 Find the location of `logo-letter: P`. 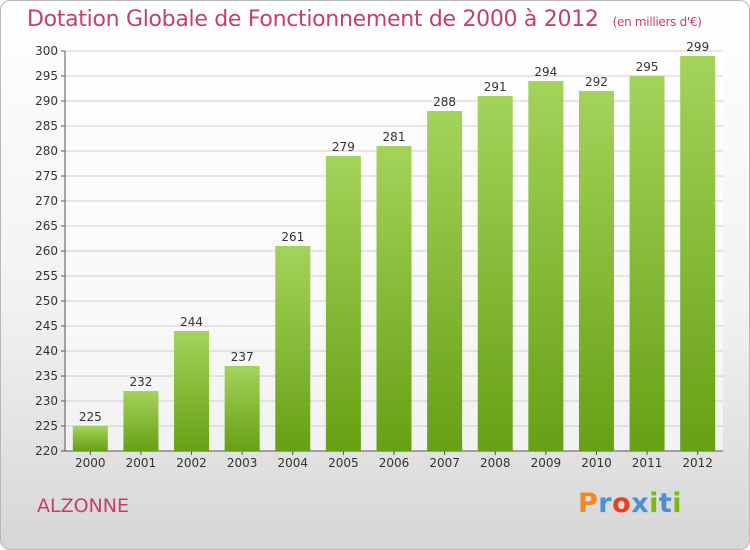

logo-letter: P is located at coordinates (588, 503).